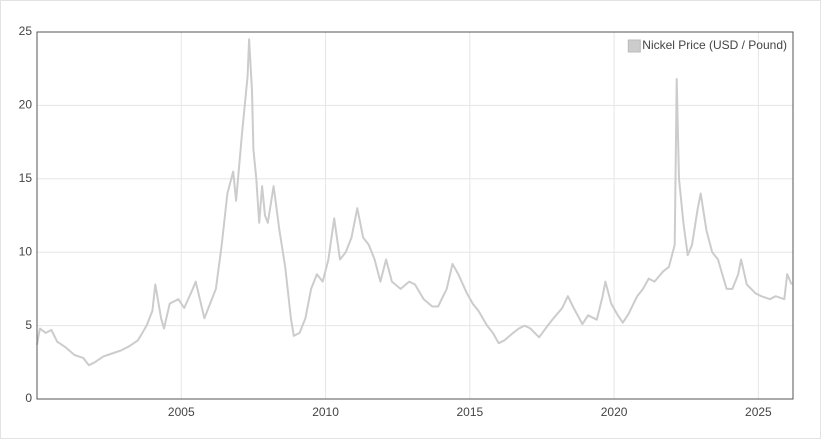 This screenshot has width=821, height=444. Describe the element at coordinates (26, 105) in the screenshot. I see `y-tick-label: 20` at that location.